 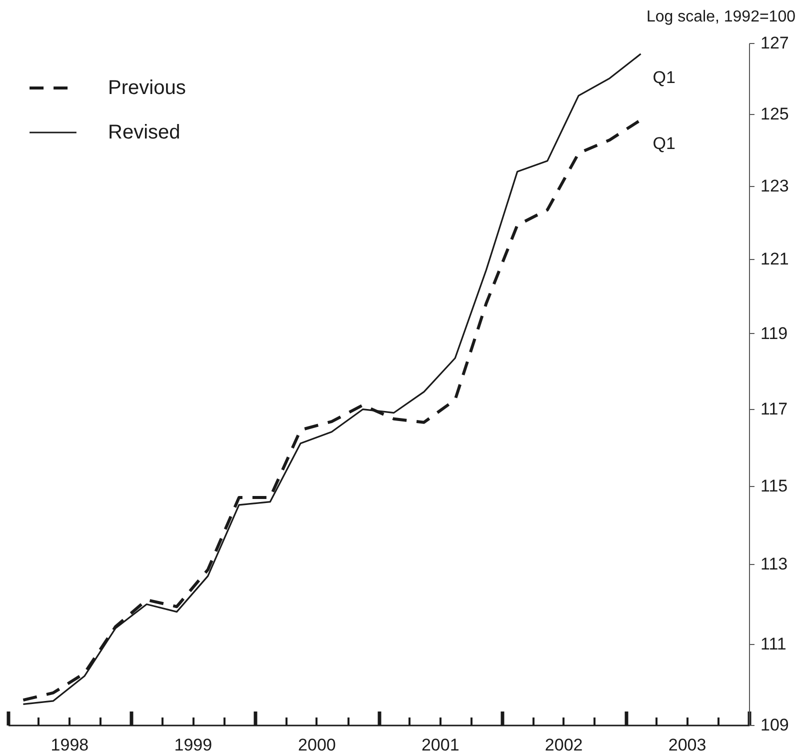 What do you see at coordinates (147, 88) in the screenshot?
I see `legend-label: Previous` at bounding box center [147, 88].